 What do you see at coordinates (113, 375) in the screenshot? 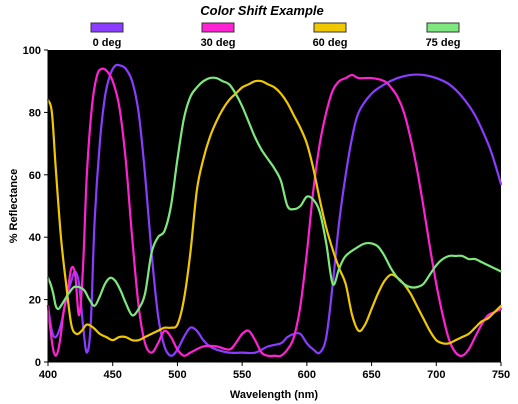
I see `x-tick-label: 450` at bounding box center [113, 375].